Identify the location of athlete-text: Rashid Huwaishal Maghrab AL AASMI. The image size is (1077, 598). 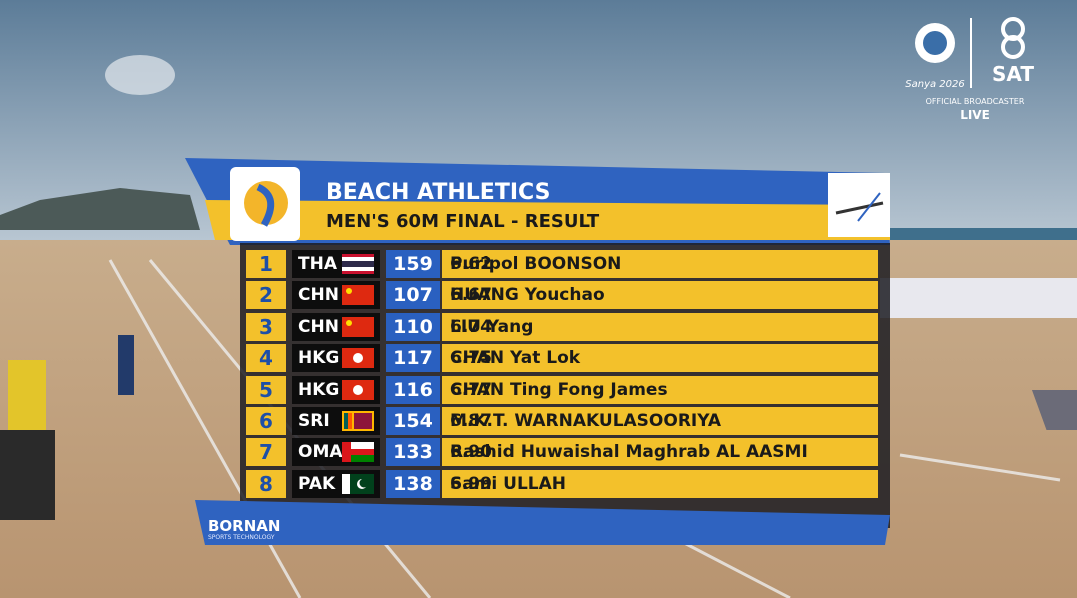
(629, 452).